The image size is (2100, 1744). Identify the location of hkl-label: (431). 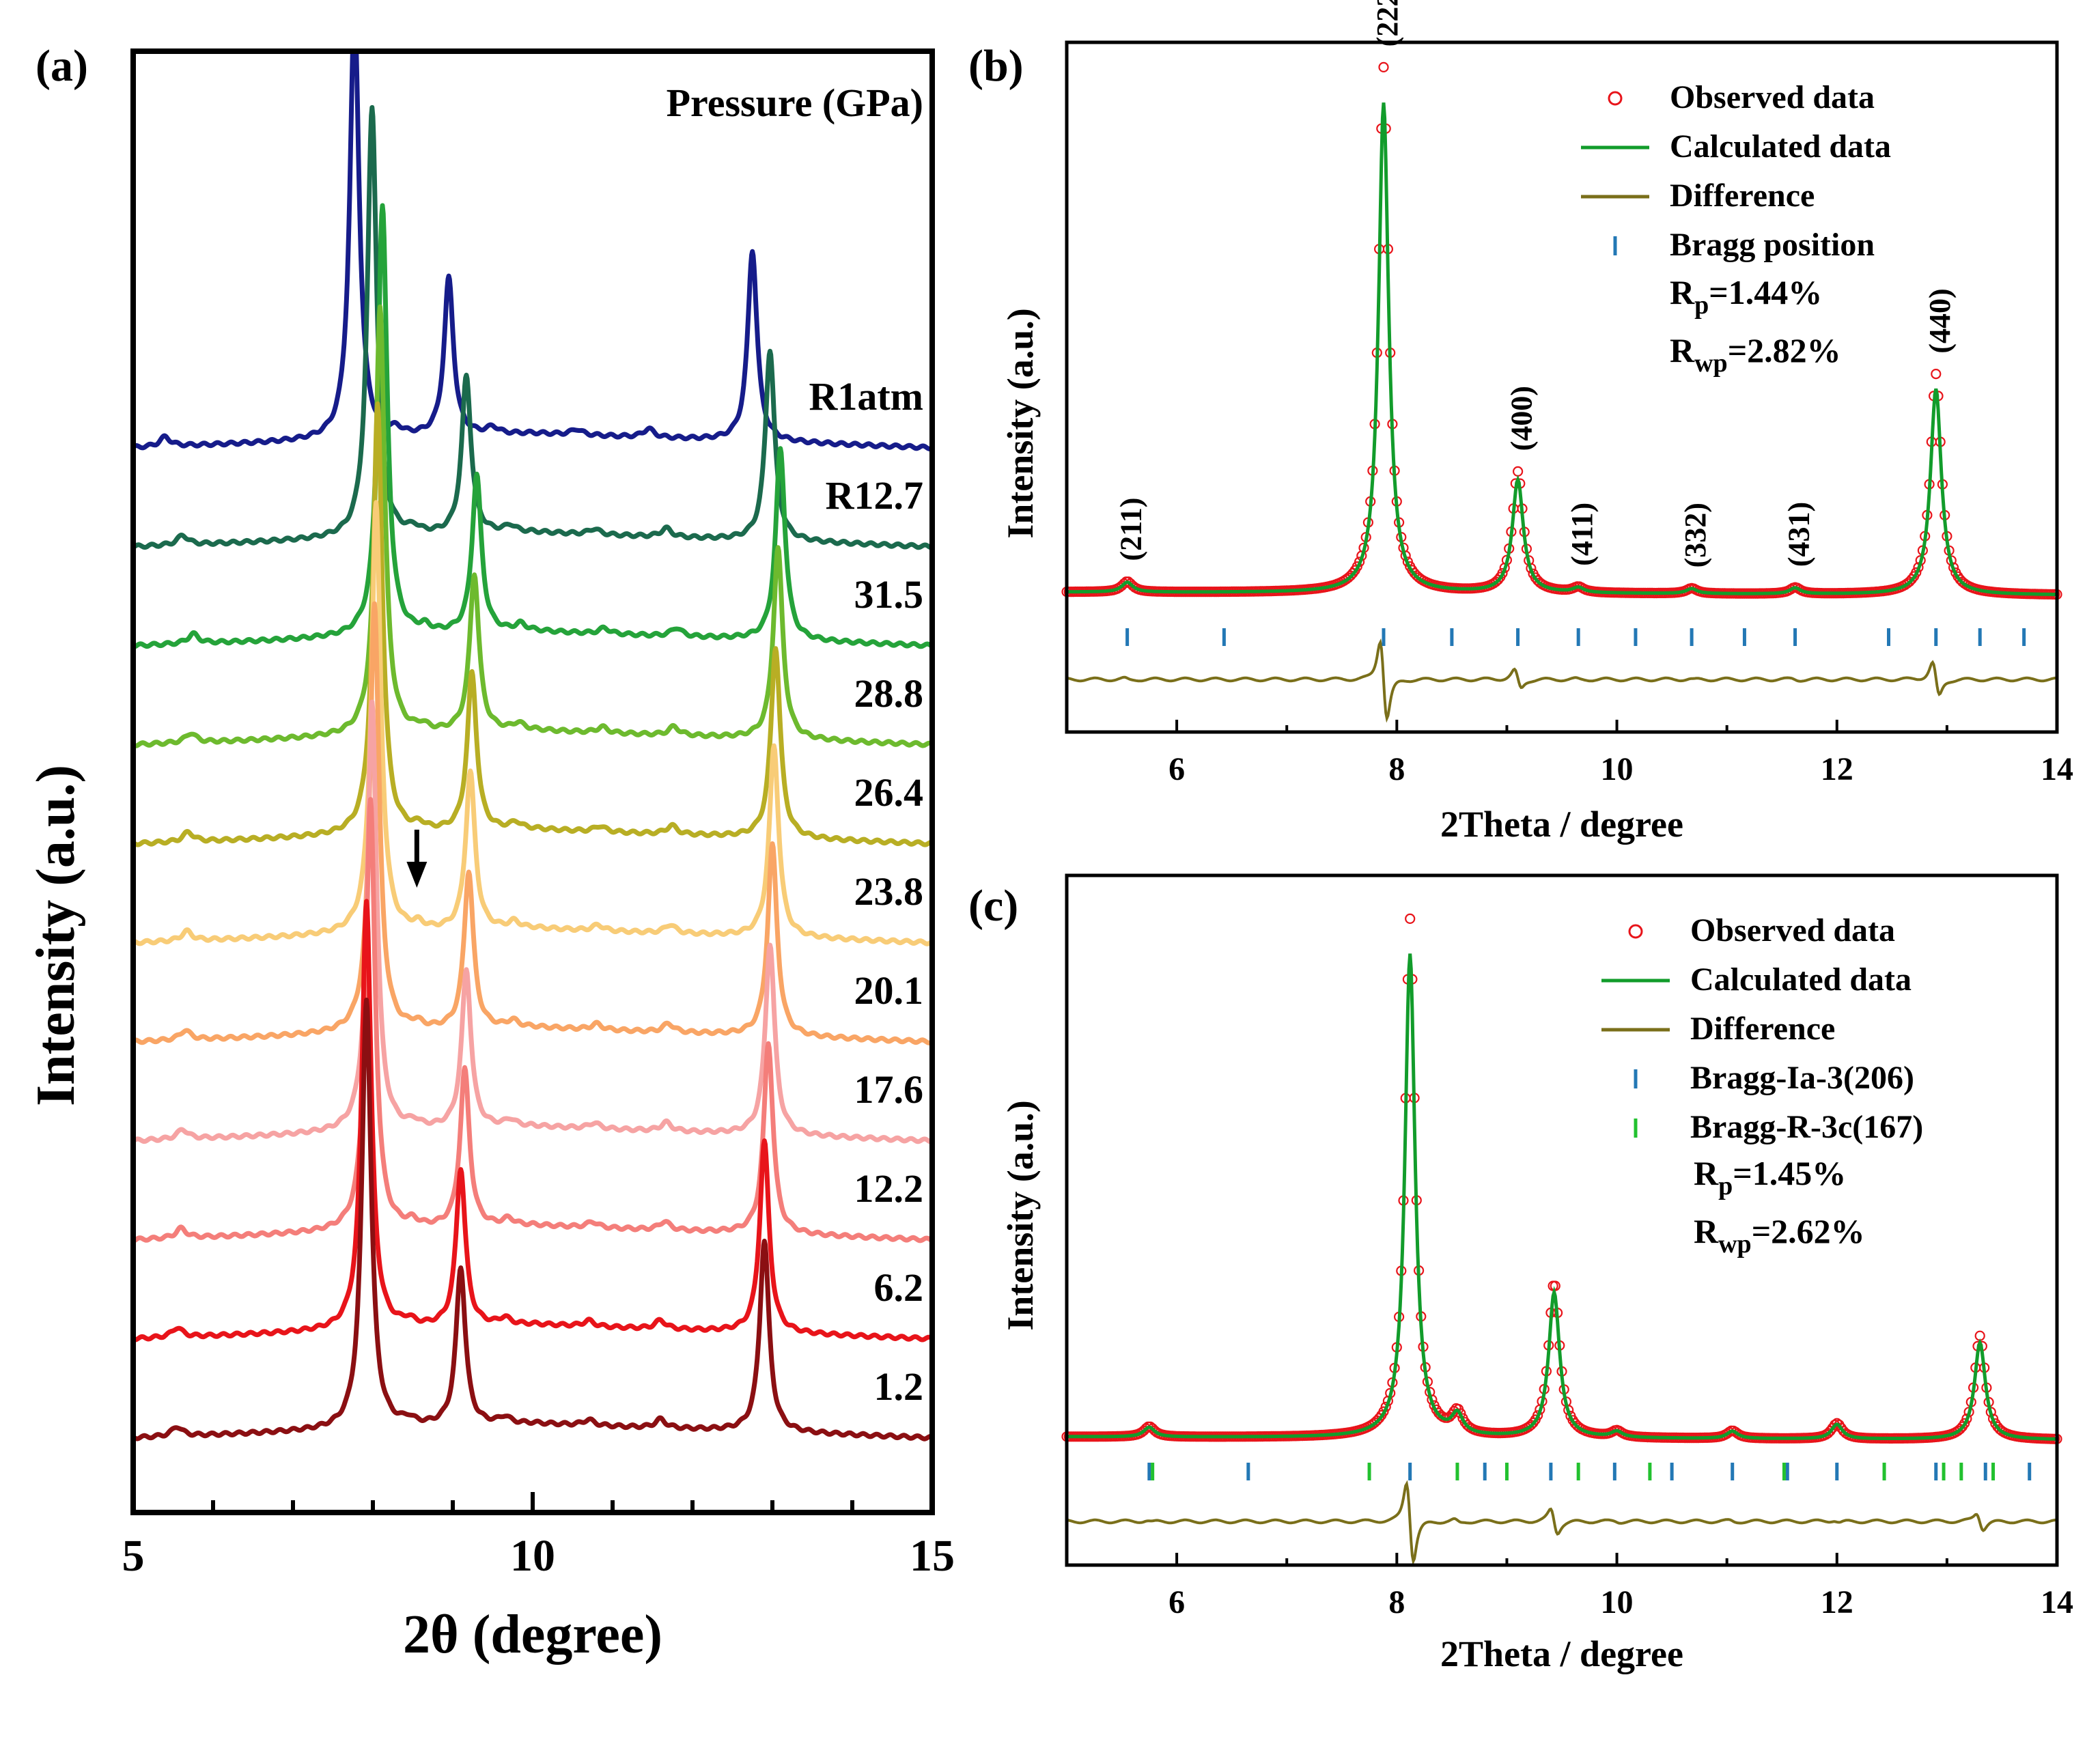
(1799, 534).